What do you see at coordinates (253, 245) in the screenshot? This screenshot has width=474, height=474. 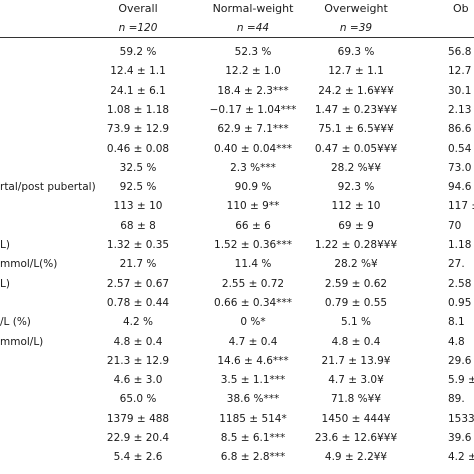 I see `cell-normal-weight: 1.52 ± 0.36***` at bounding box center [253, 245].